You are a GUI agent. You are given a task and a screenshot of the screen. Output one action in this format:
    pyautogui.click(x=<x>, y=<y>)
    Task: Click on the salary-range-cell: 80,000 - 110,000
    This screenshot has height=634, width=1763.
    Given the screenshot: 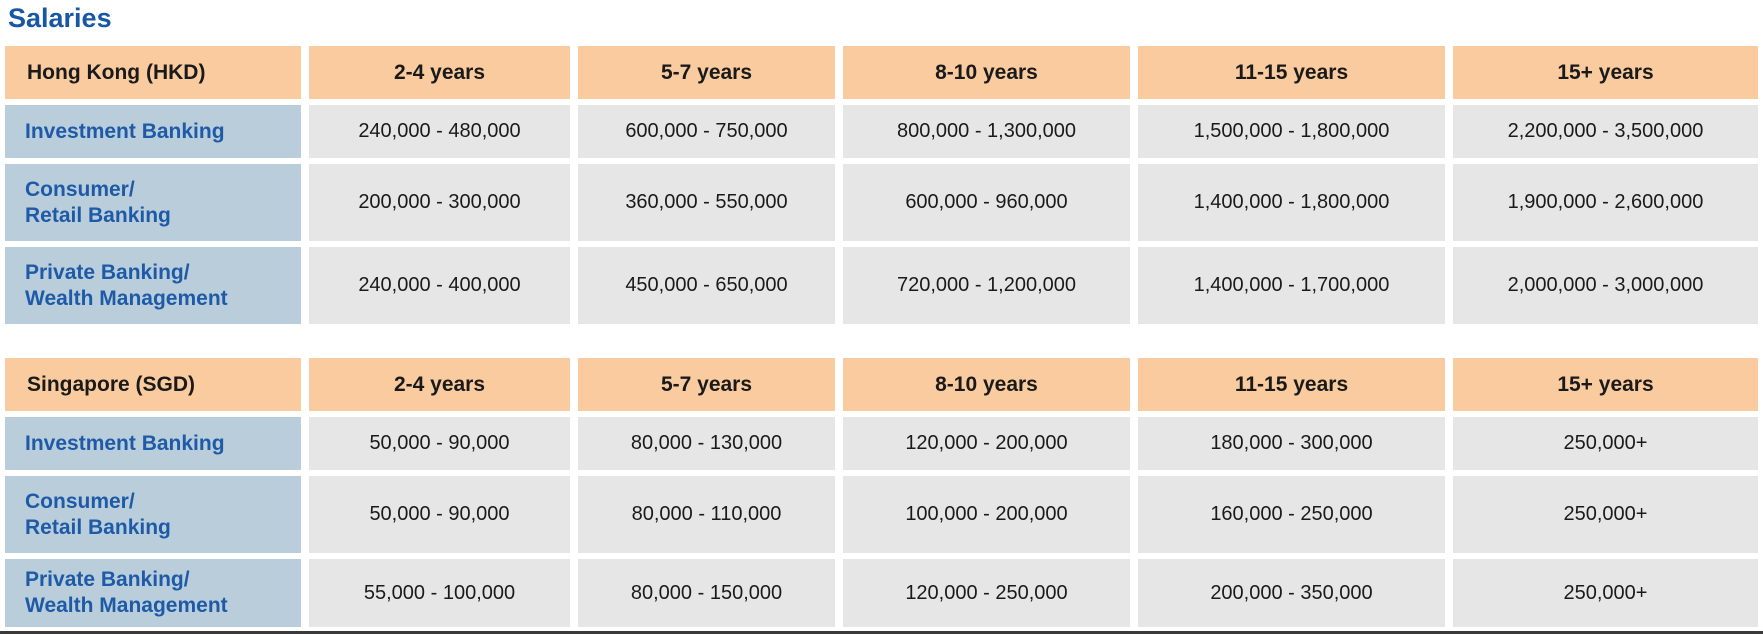 What is the action you would take?
    pyautogui.click(x=706, y=514)
    